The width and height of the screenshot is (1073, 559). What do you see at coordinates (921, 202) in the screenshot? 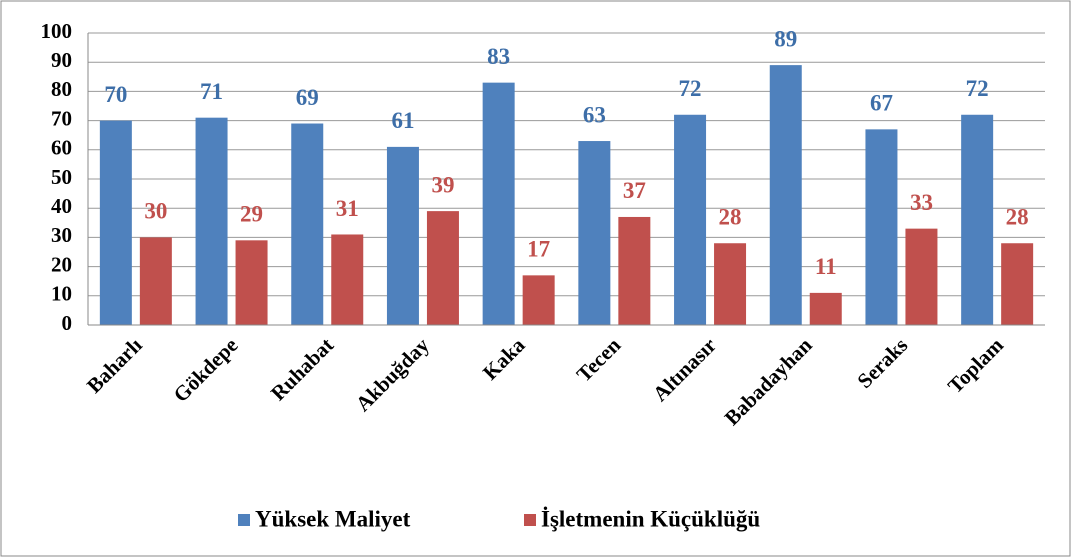
I see `value-label: 33` at bounding box center [921, 202].